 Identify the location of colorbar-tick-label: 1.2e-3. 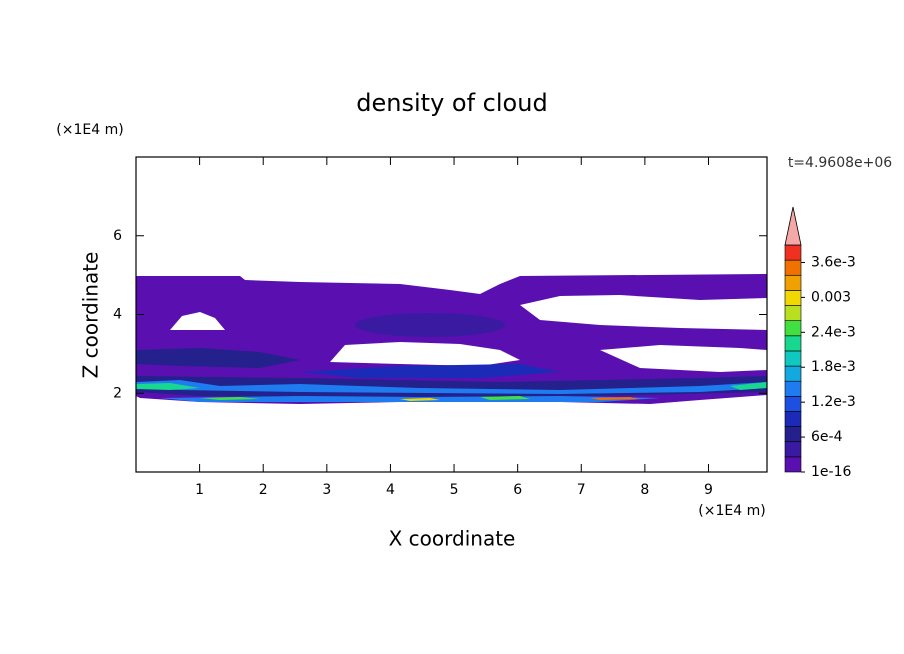
(833, 402).